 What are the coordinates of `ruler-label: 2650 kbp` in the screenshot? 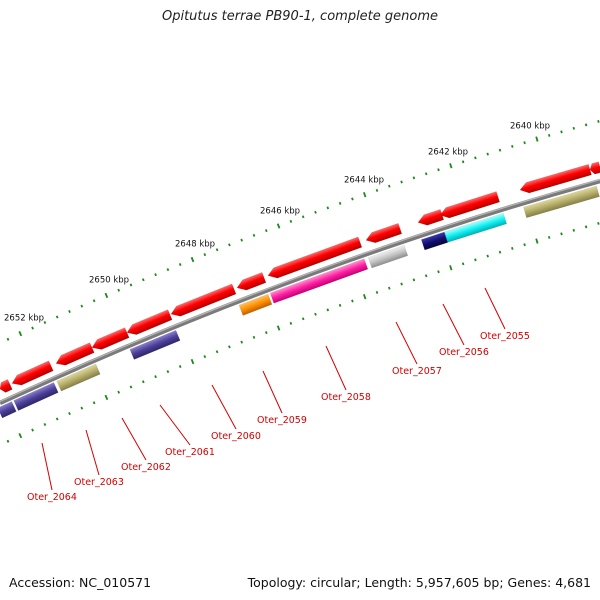 It's located at (109, 280).